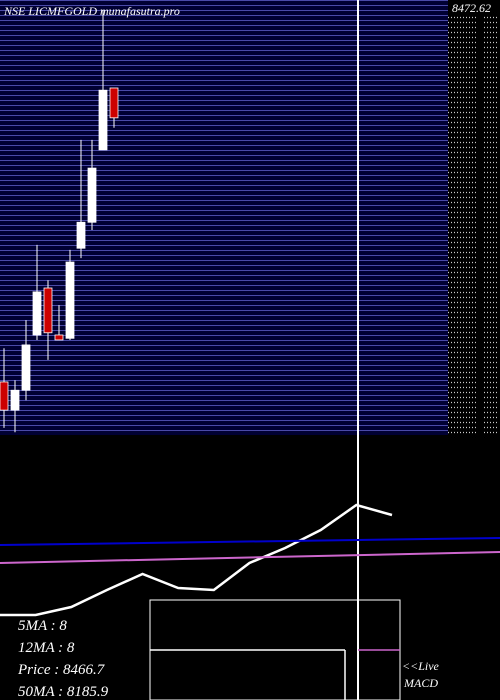 The width and height of the screenshot is (500, 700). I want to click on info-text: 5MA : 8, so click(42, 626).